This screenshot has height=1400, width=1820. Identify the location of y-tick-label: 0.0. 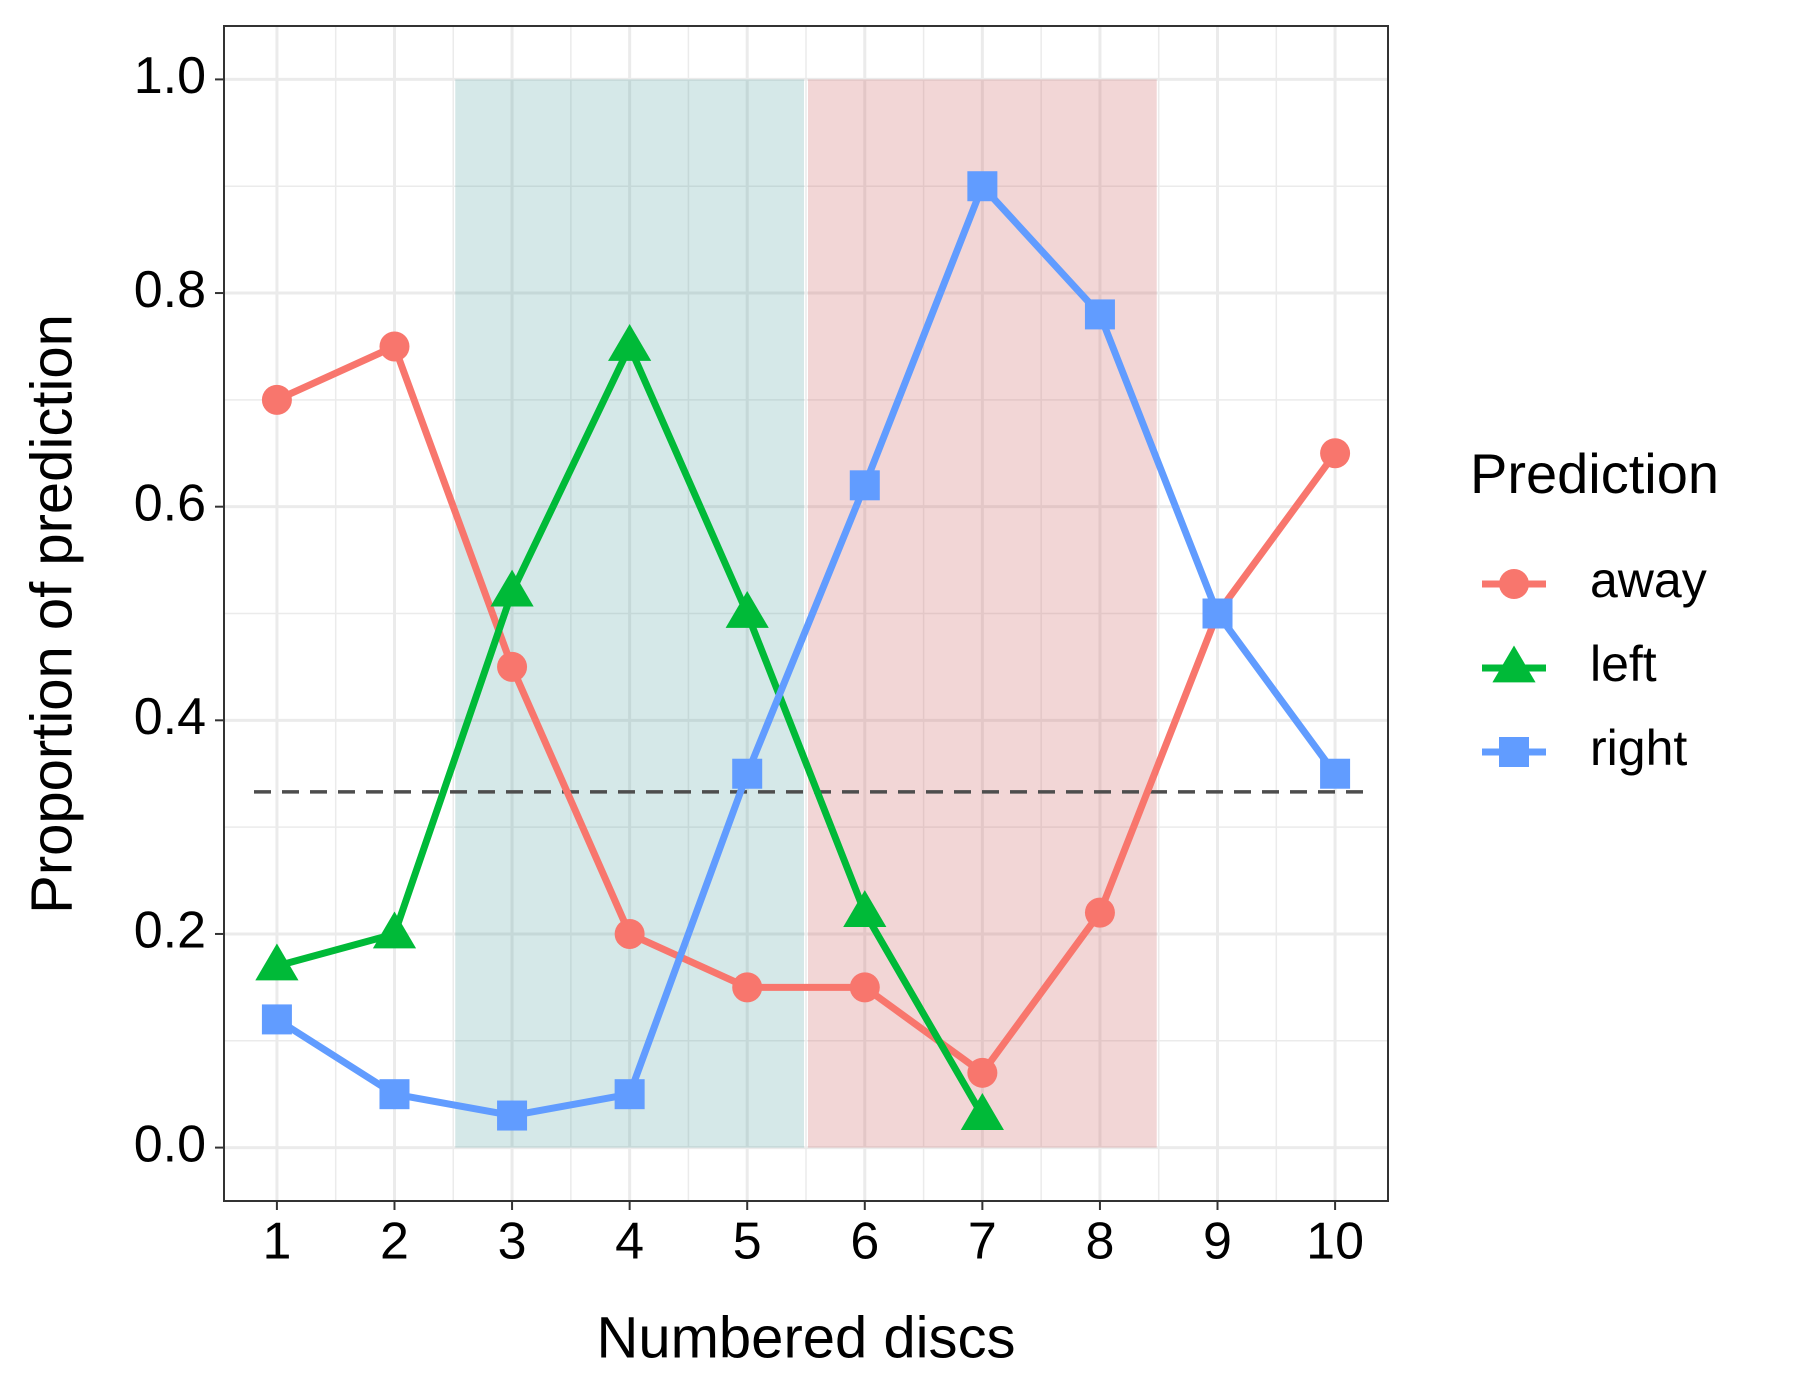
(170, 1144).